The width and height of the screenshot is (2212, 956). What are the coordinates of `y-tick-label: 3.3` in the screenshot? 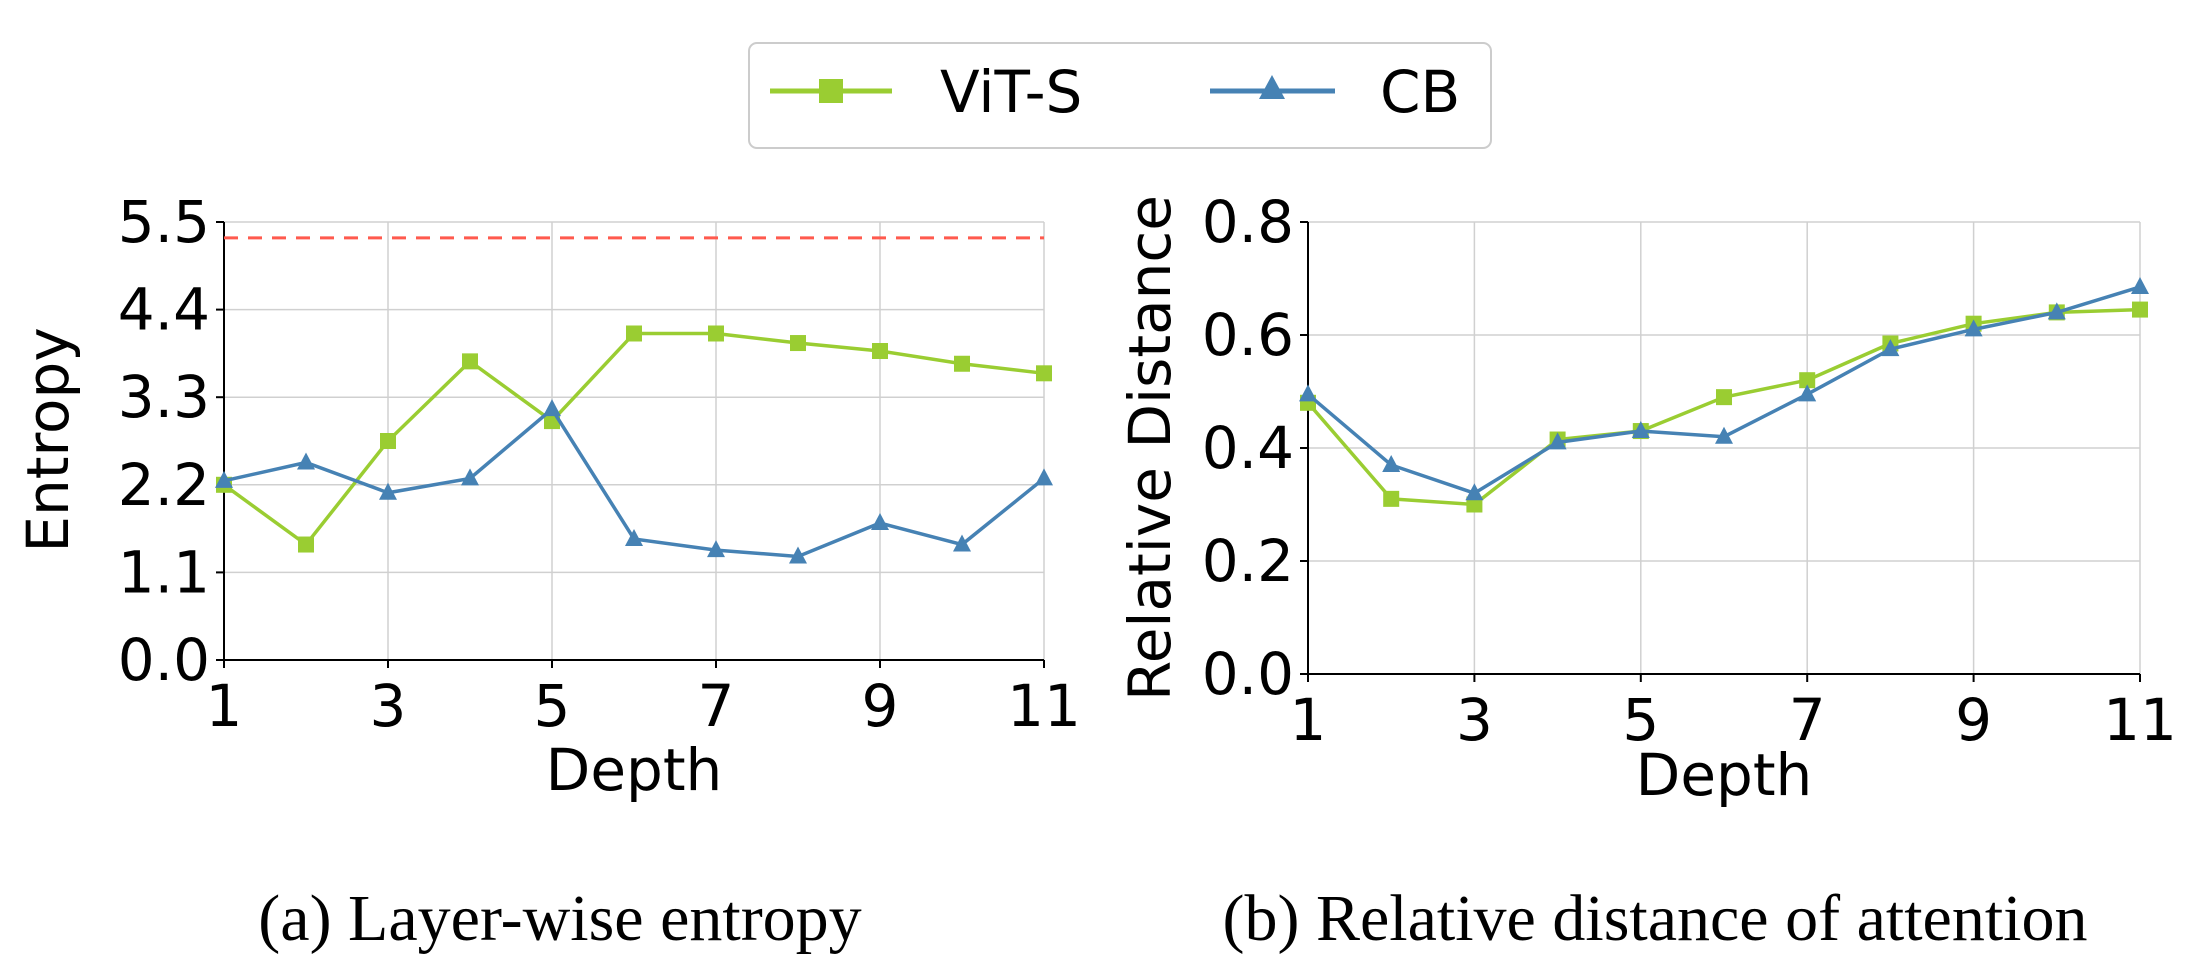 It's located at (164, 397).